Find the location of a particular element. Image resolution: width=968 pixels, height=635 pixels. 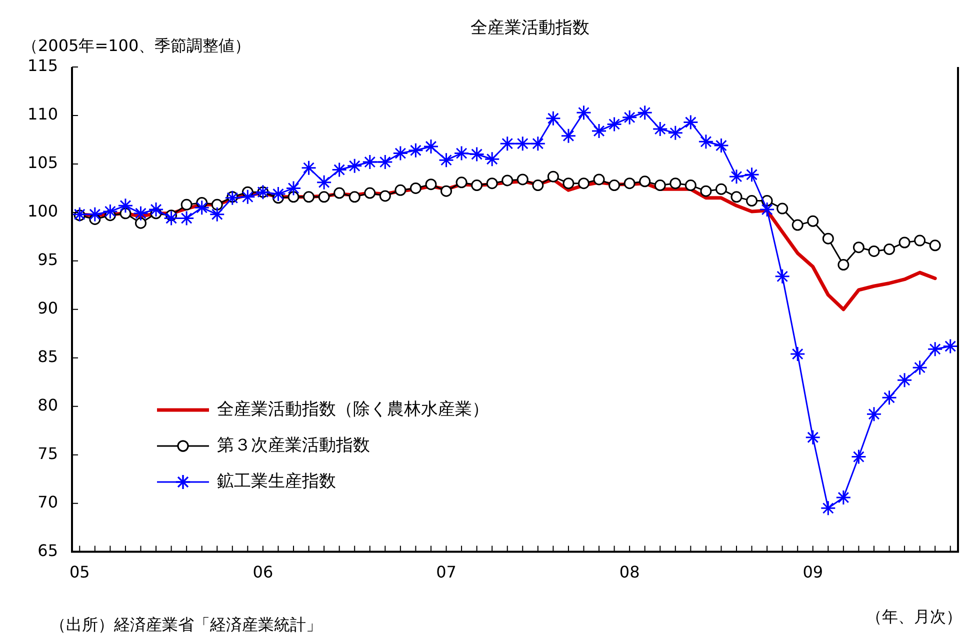

x-axis-title: （年、月次） is located at coordinates (914, 616).